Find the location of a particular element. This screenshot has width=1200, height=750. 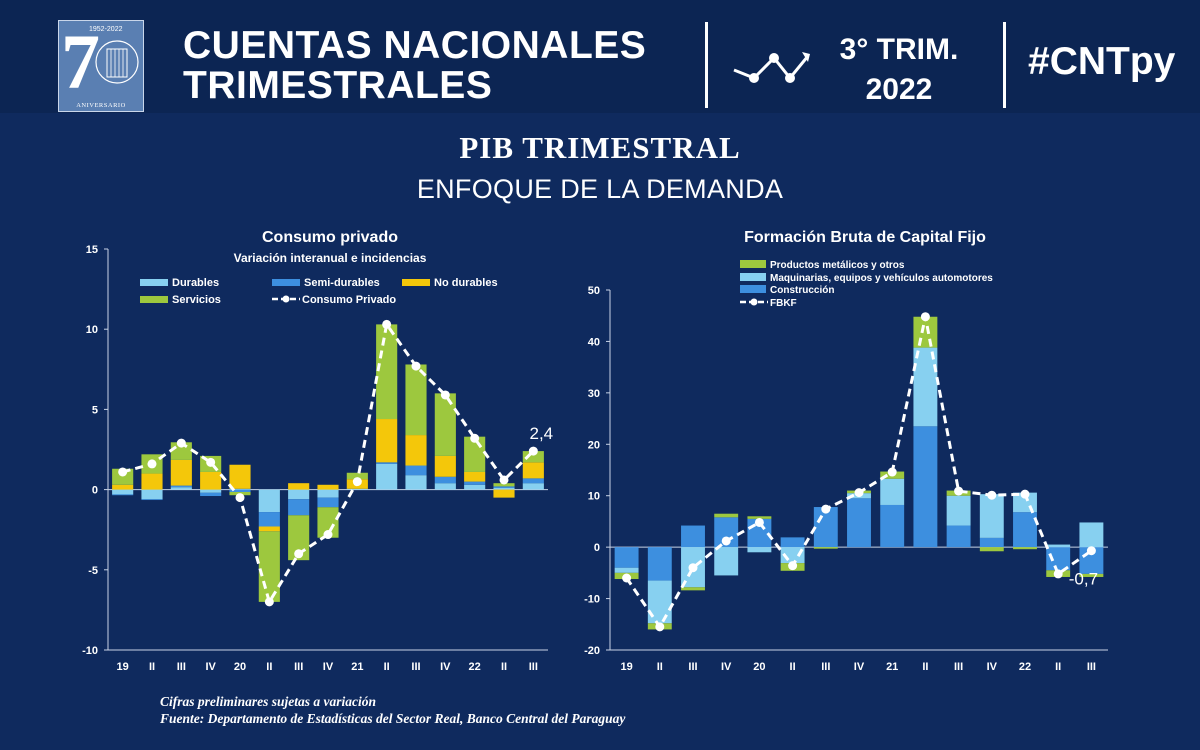

y-tick-label: 10 is located at coordinates (92, 330).